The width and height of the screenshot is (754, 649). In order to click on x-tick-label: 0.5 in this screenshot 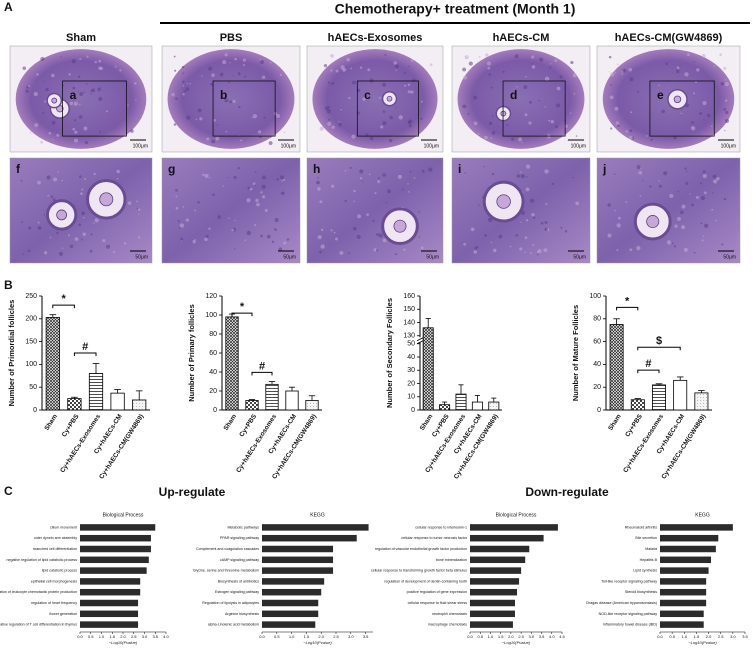, I will do `click(277, 636)`.